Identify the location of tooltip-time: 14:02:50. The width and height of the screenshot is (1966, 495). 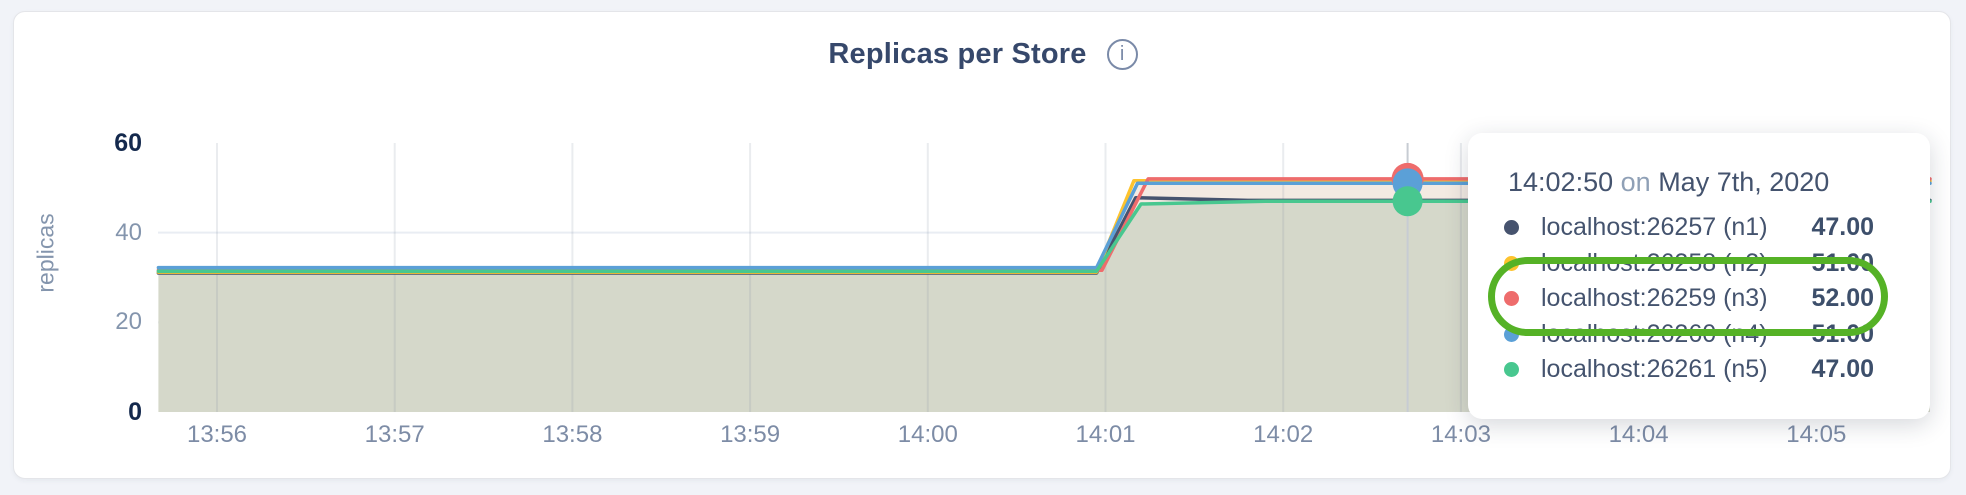
(1561, 182).